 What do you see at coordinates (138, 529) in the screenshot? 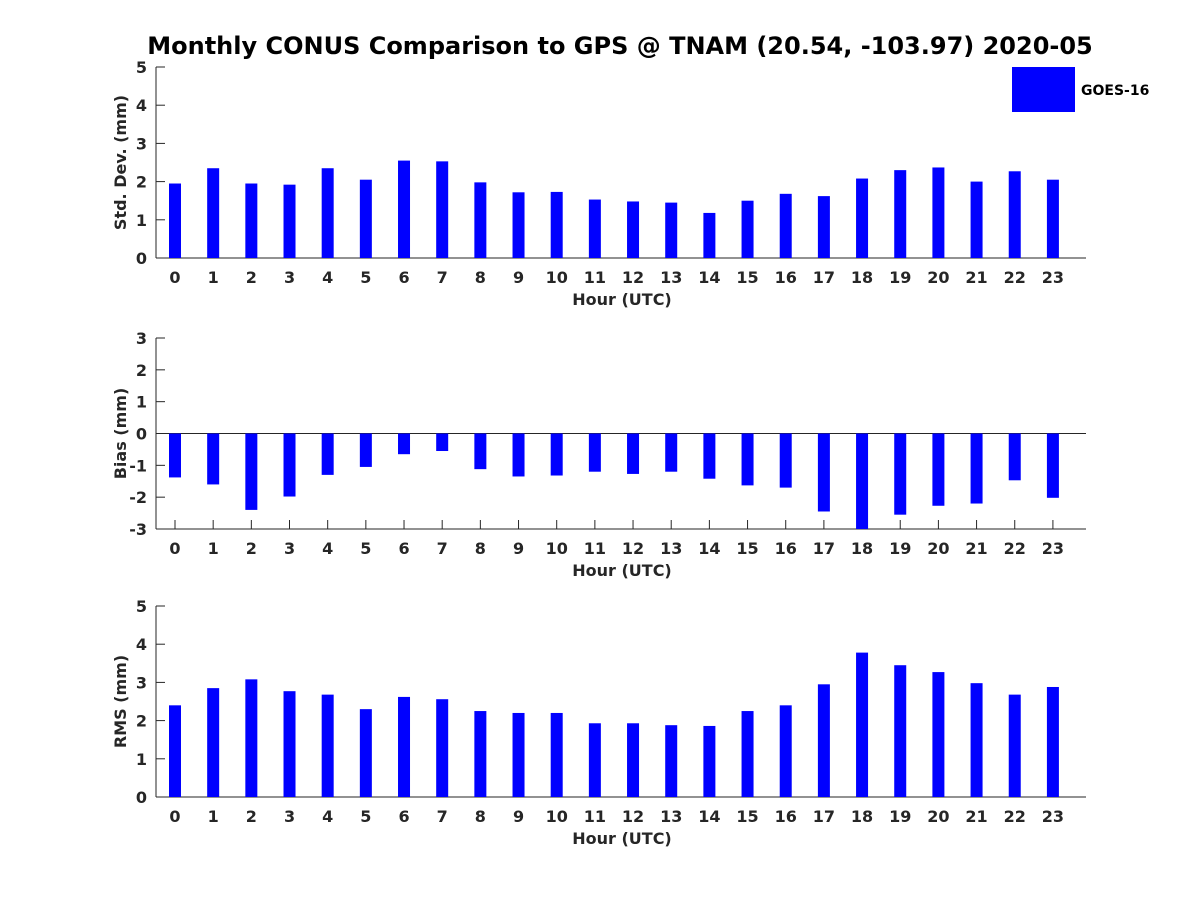
I see `y-tick-label: -3` at bounding box center [138, 529].